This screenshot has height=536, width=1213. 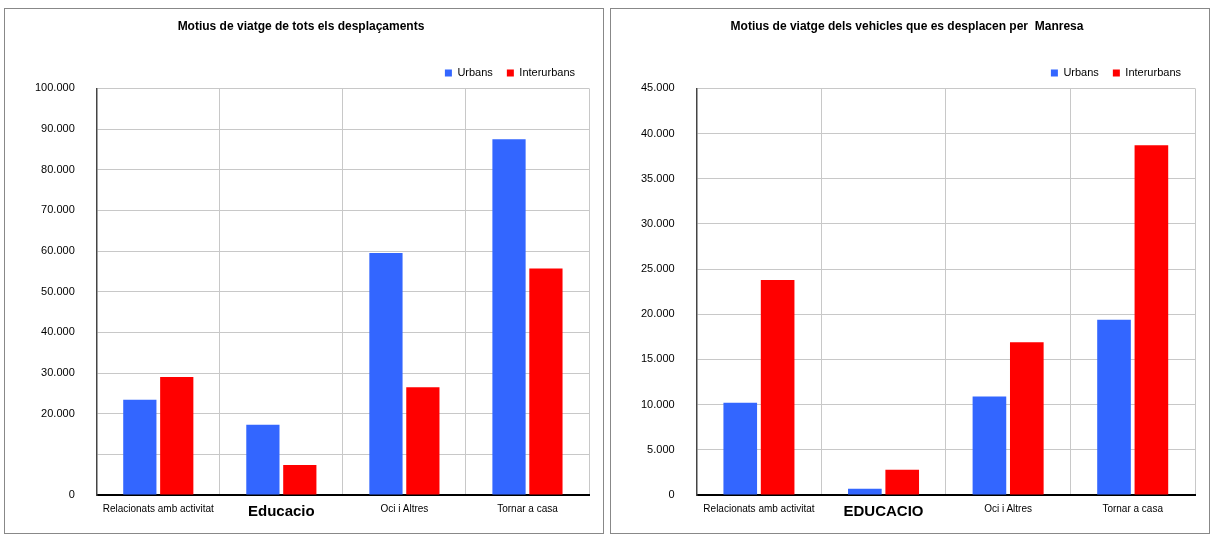 What do you see at coordinates (657, 358) in the screenshot?
I see `y-tick-label: 15.000` at bounding box center [657, 358].